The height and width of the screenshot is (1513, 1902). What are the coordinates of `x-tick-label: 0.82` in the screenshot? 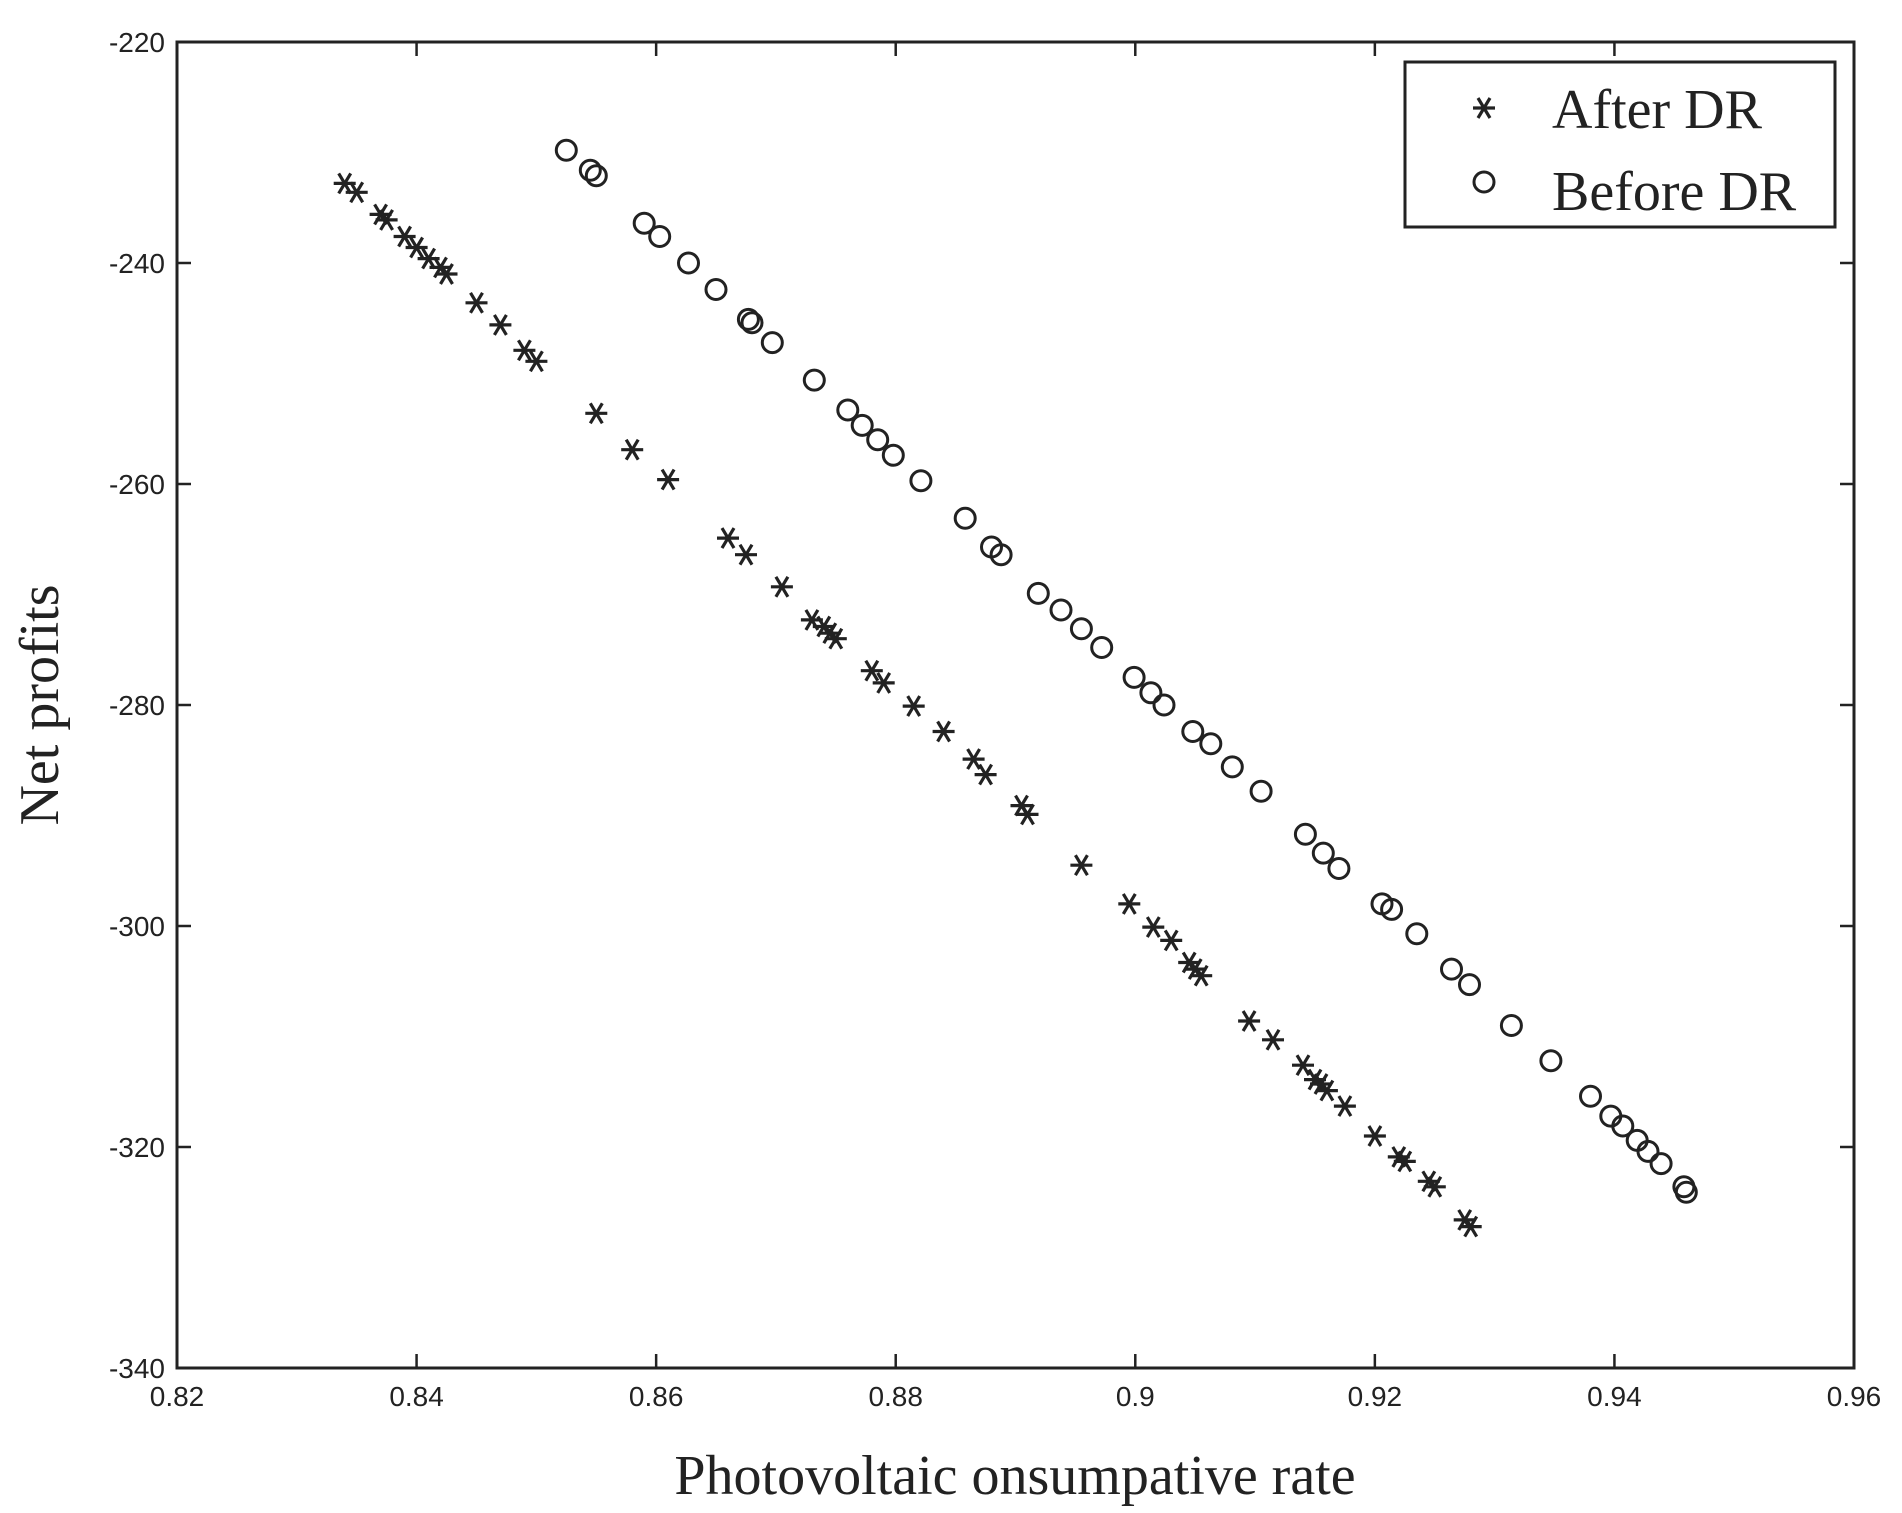 It's located at (177, 1396).